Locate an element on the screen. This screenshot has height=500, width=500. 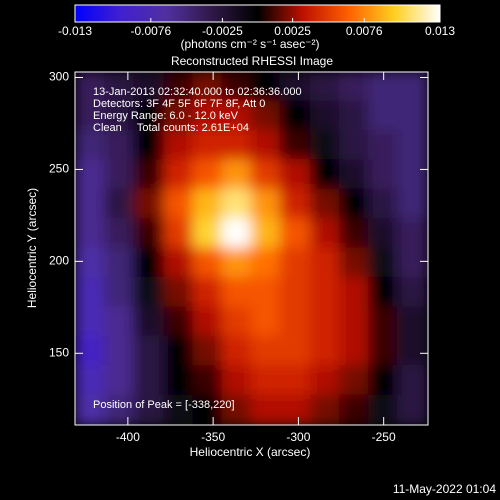
annotation: Clean Total counts: 2.61E+04 is located at coordinates (171, 128).